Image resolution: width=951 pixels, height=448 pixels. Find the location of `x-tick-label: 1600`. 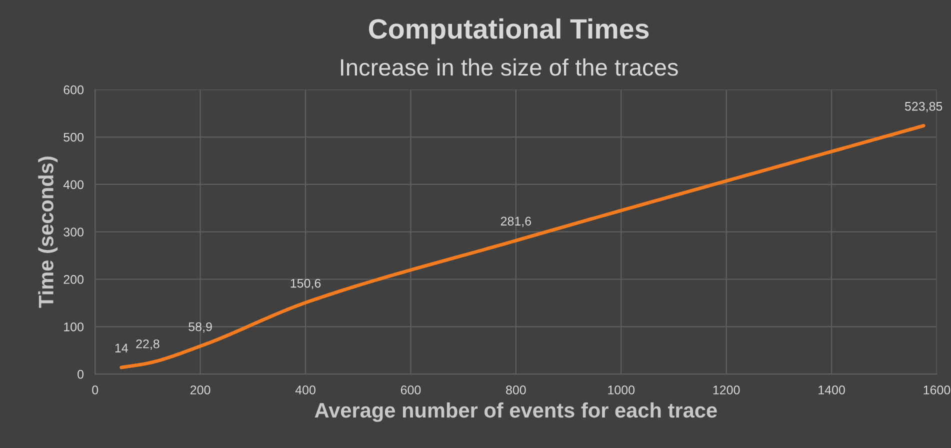

x-tick-label: 1600 is located at coordinates (937, 390).